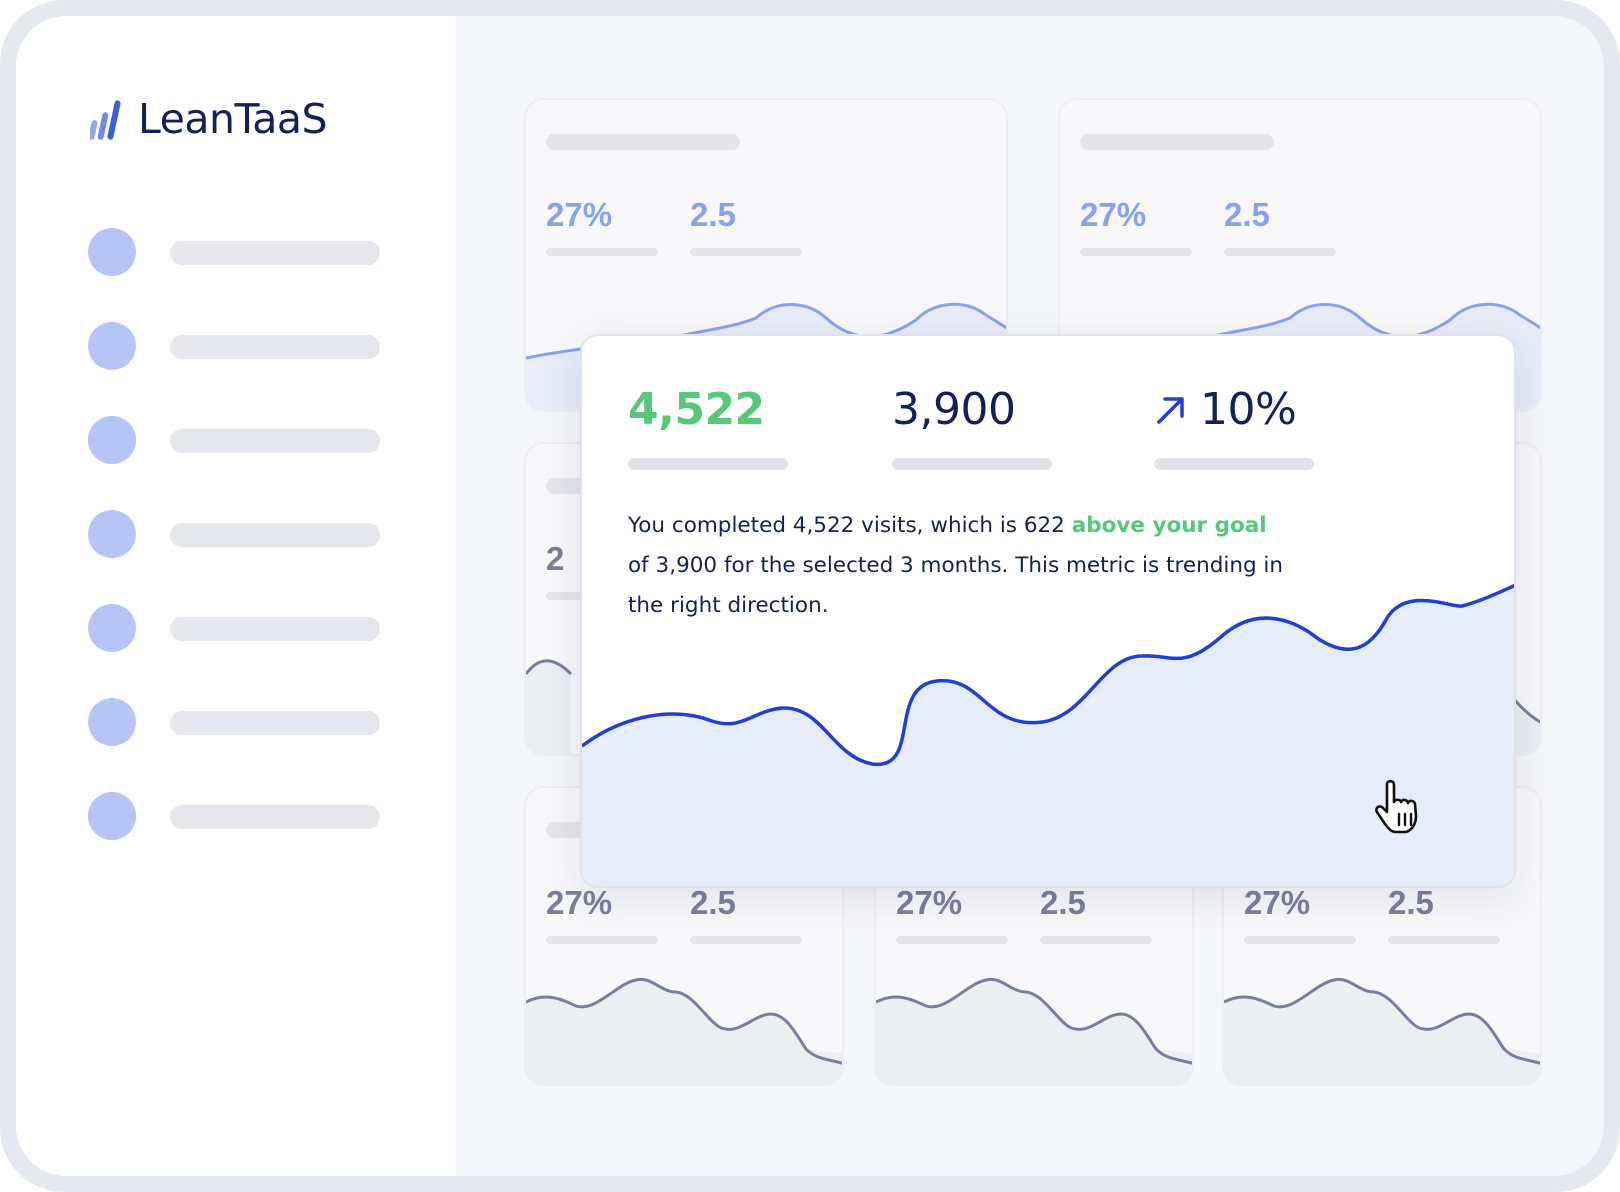  I want to click on summary-part1: You completed 4,522 visits, which is 622, so click(850, 525).